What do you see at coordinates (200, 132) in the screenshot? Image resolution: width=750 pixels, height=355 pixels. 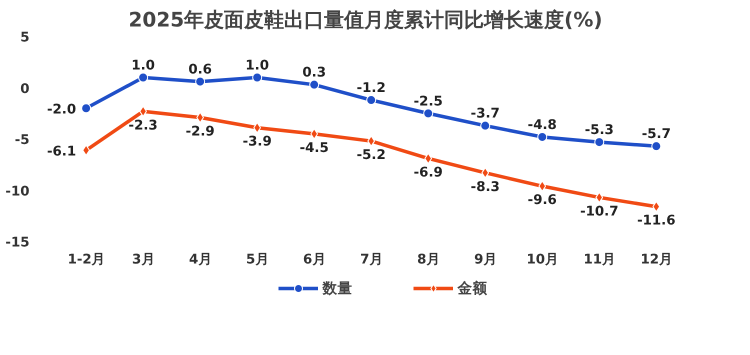 I see `data-label: -2.9` at bounding box center [200, 132].